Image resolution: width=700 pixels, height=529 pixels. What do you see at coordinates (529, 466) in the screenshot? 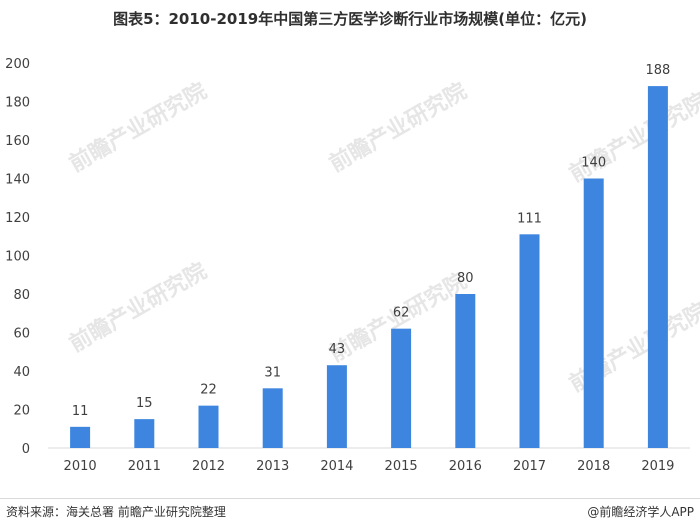
I see `x-tick-label-2017: 2017` at bounding box center [529, 466].